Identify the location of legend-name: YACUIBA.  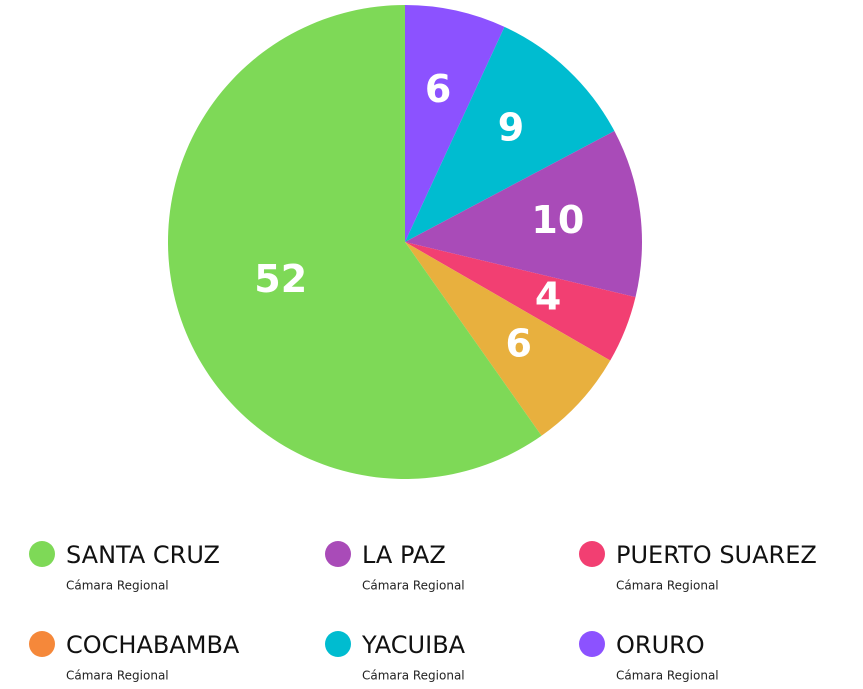
(413, 645).